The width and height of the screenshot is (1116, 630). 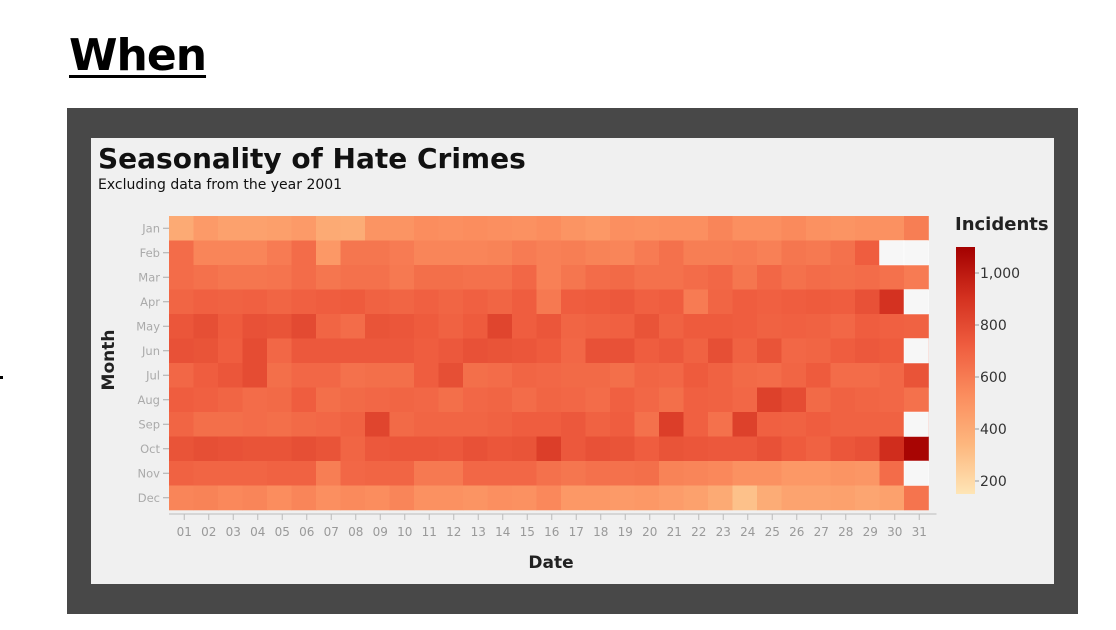 What do you see at coordinates (257, 532) in the screenshot?
I see `x-tick-label: 04` at bounding box center [257, 532].